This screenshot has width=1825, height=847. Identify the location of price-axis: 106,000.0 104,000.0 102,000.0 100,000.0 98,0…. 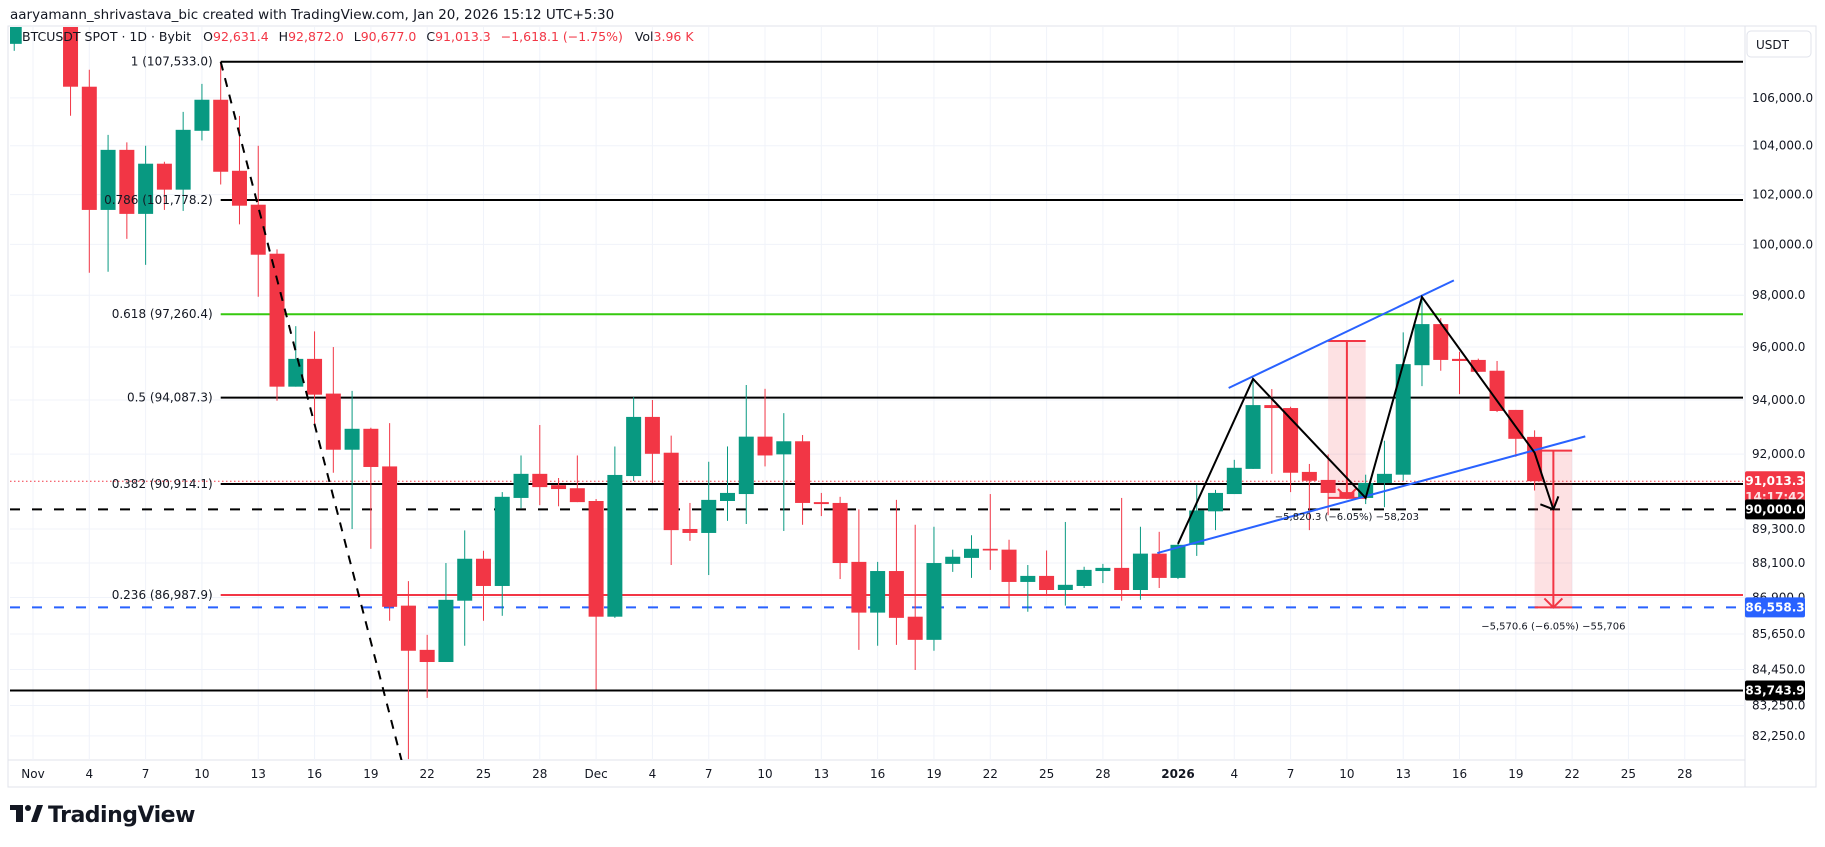
(1782, 417).